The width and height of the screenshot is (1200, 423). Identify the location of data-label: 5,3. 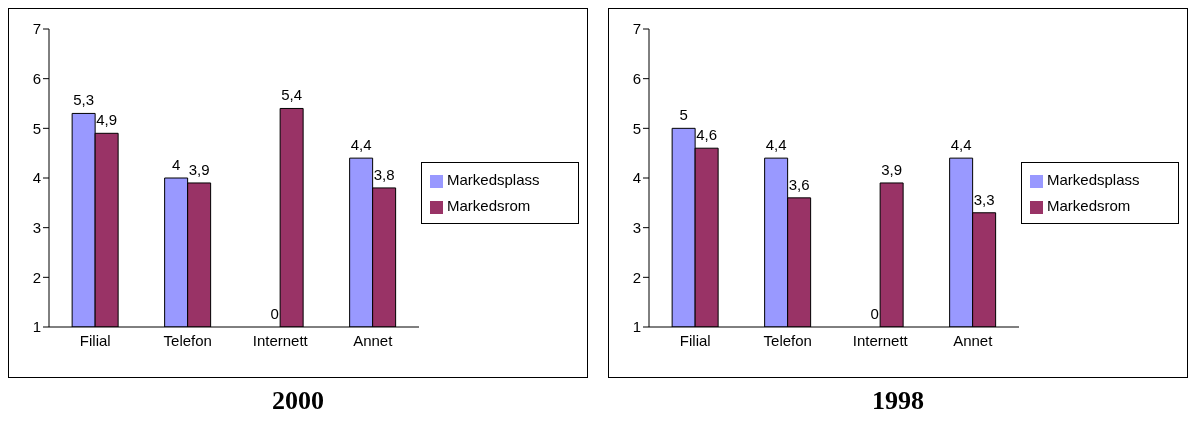
(84, 100).